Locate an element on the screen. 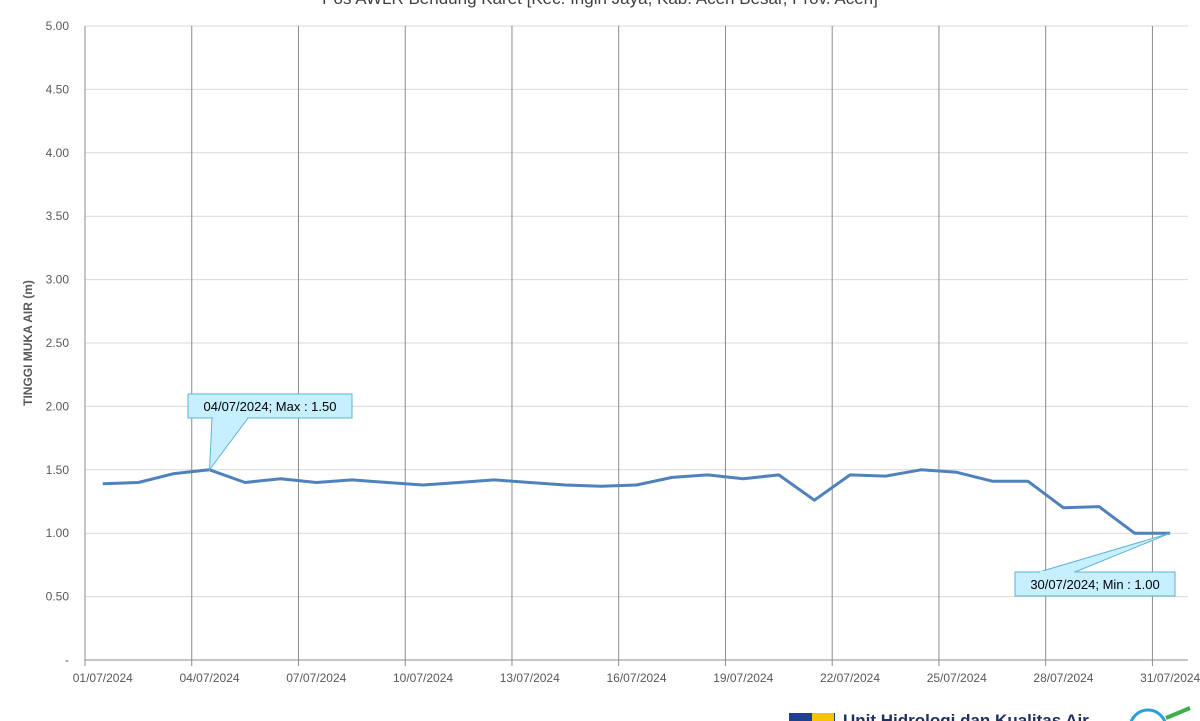 This screenshot has height=721, width=1200. x-tick-label: 16/07/2024 is located at coordinates (636, 678).